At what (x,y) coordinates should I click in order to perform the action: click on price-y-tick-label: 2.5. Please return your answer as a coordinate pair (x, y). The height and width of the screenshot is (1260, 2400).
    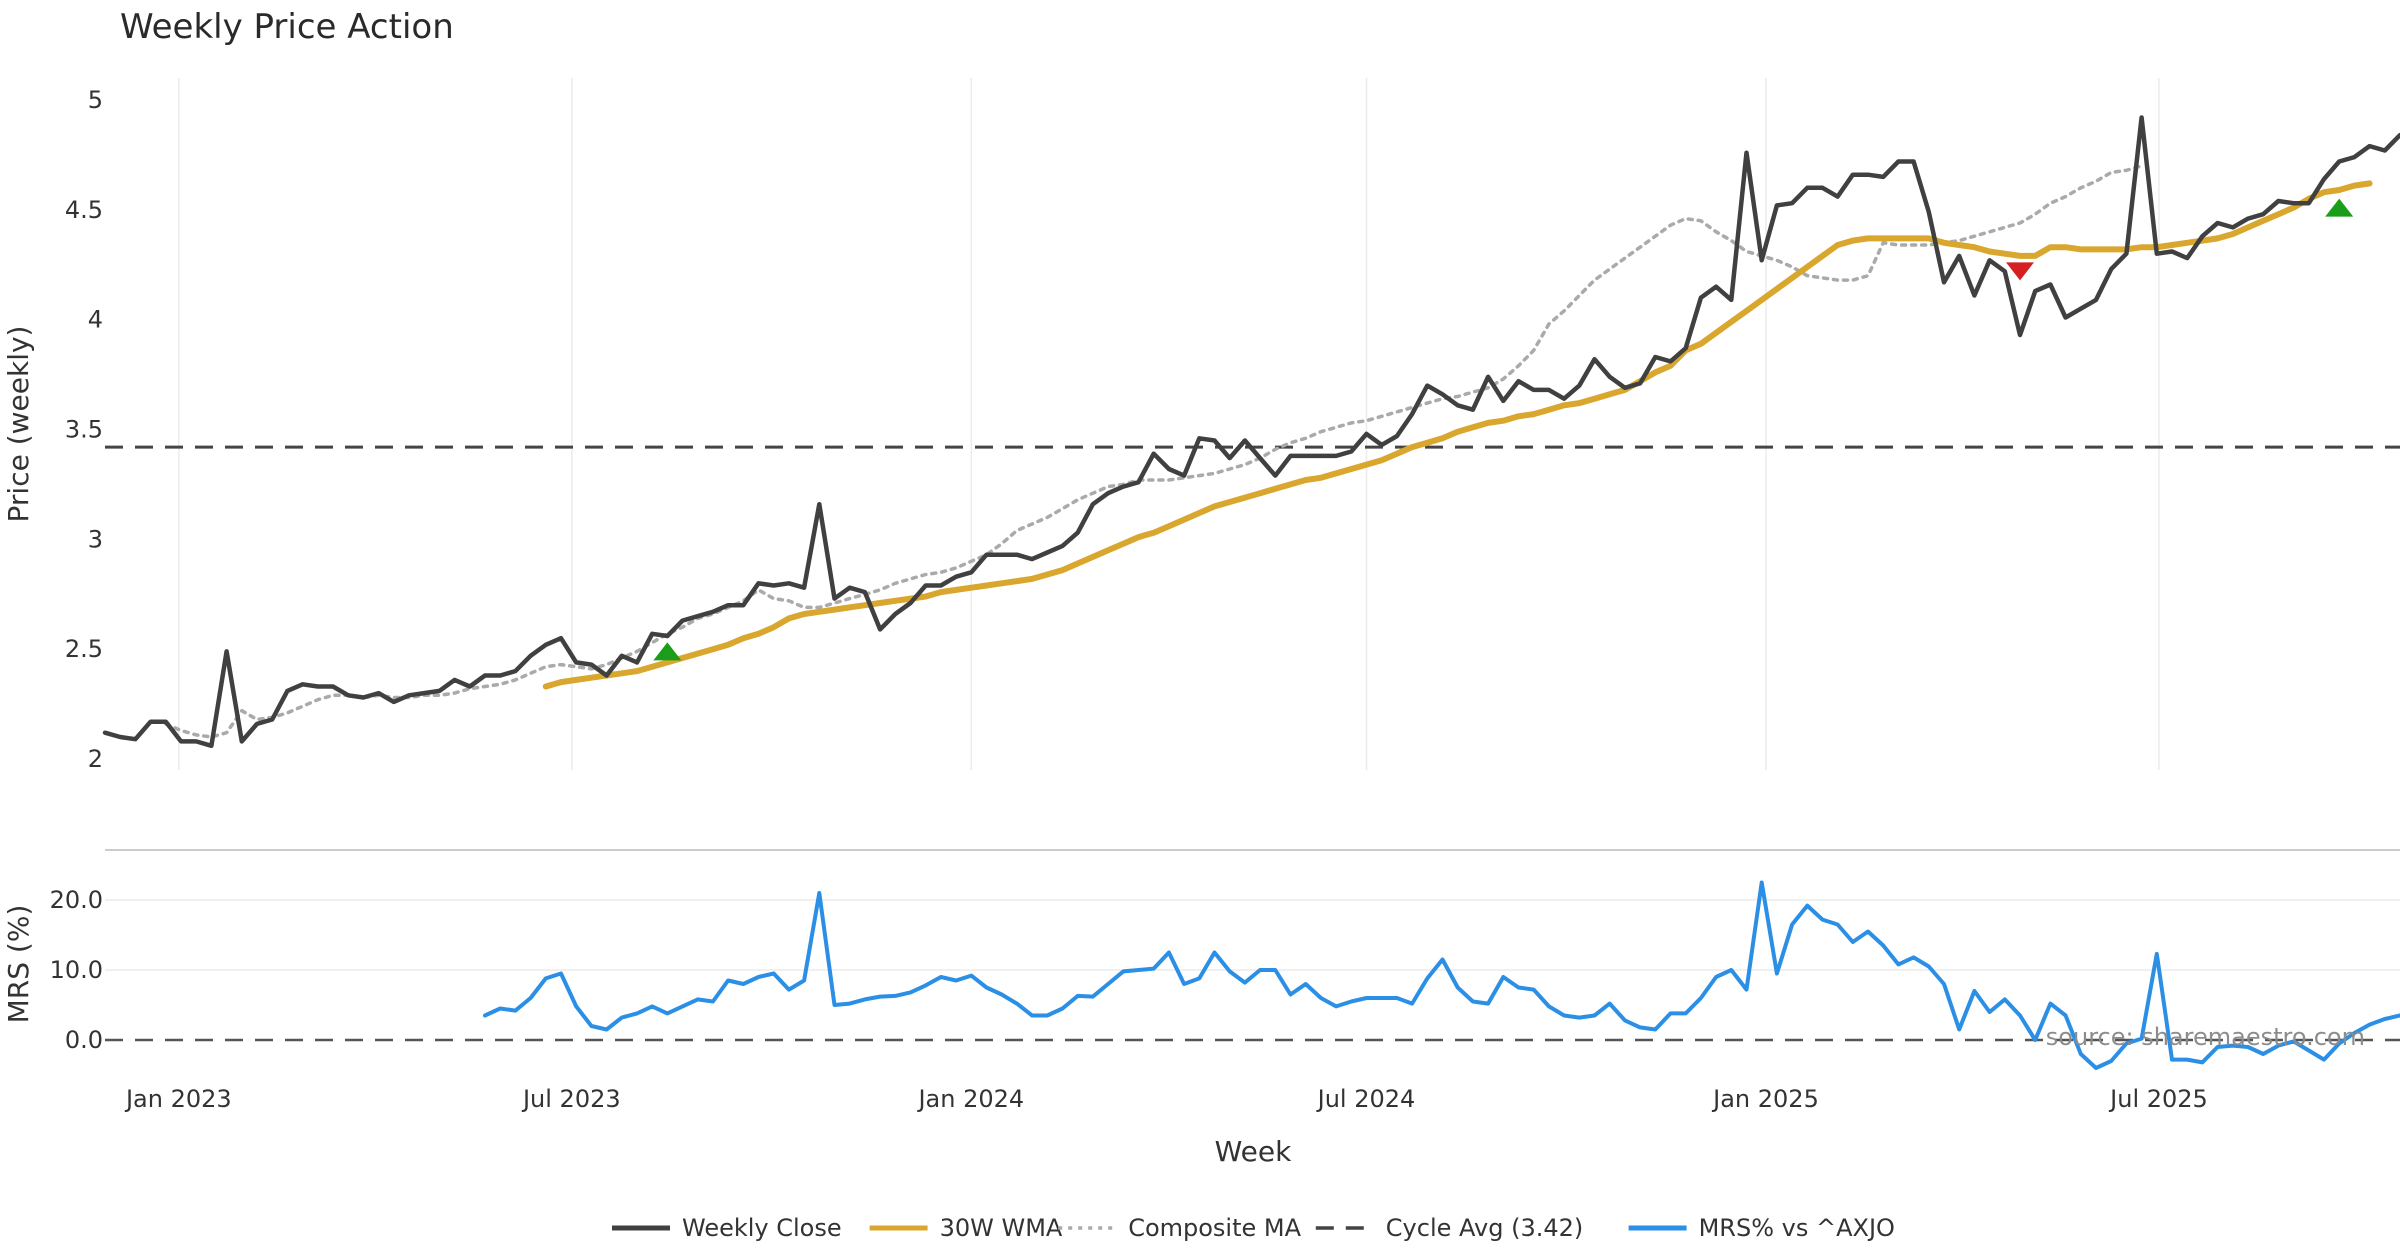
    Looking at the image, I should click on (84, 649).